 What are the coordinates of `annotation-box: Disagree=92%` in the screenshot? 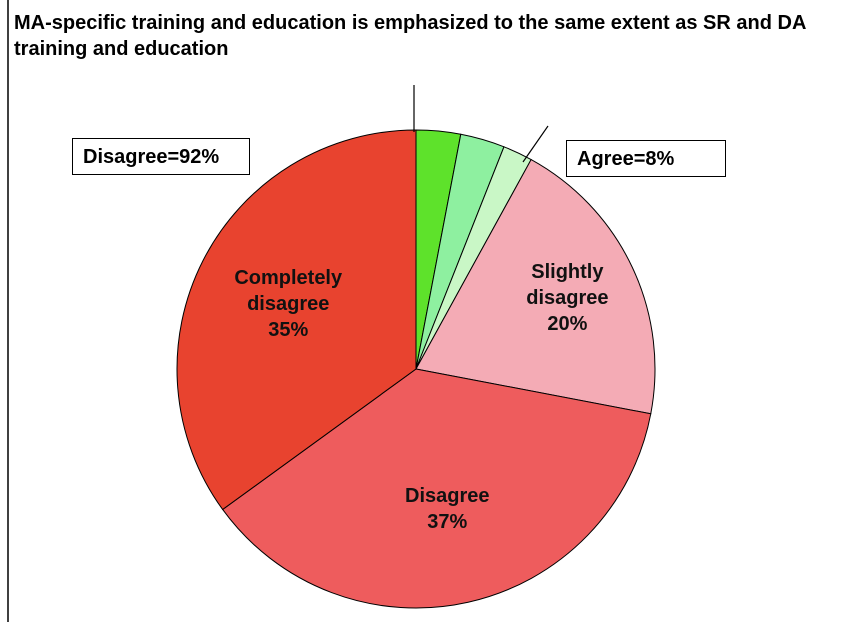 It's located at (161, 156).